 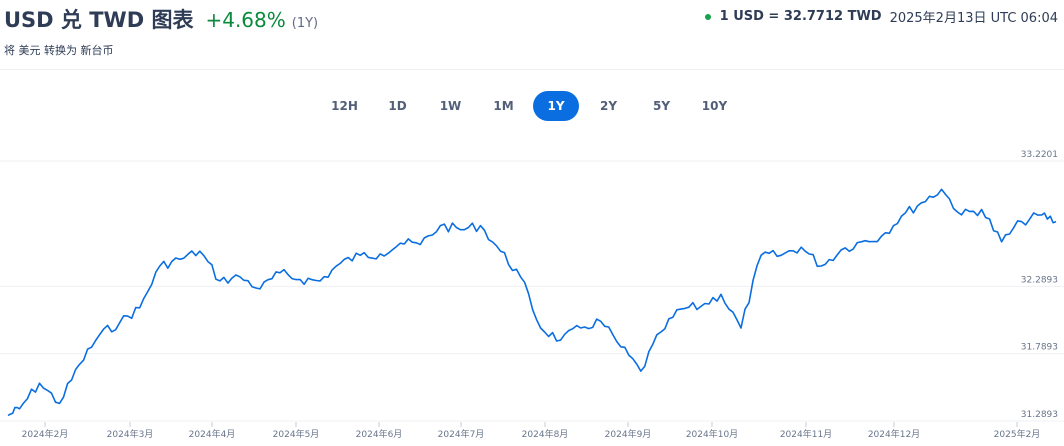 What do you see at coordinates (545, 434) in the screenshot?
I see `x-tick-label: 2024年8月` at bounding box center [545, 434].